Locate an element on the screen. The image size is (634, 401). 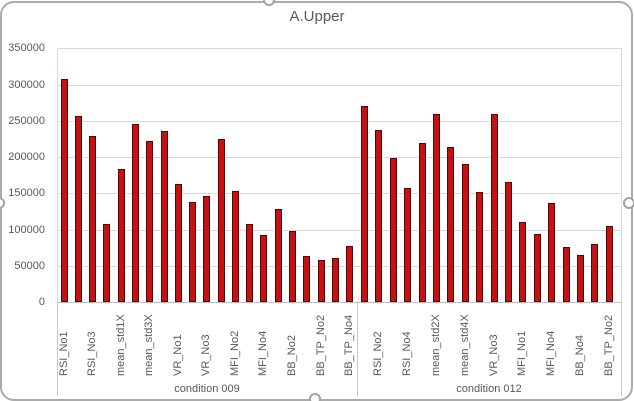
x-axis-tick-label: RSI_No2 is located at coordinates (378, 353).